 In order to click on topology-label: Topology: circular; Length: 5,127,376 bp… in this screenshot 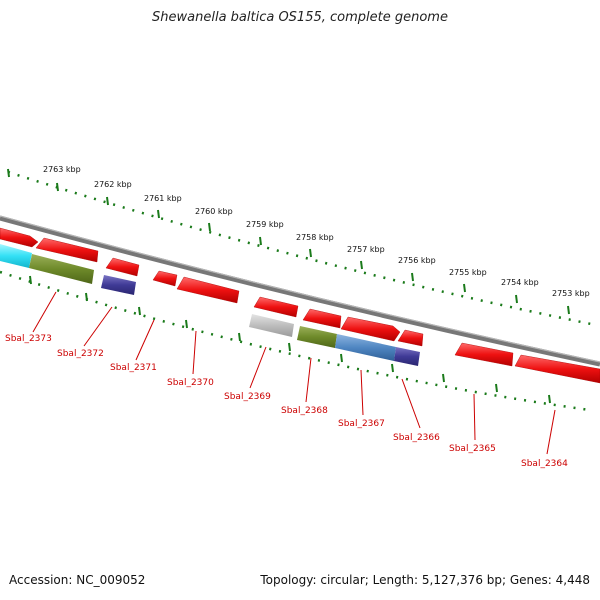, I will do `click(425, 580)`.